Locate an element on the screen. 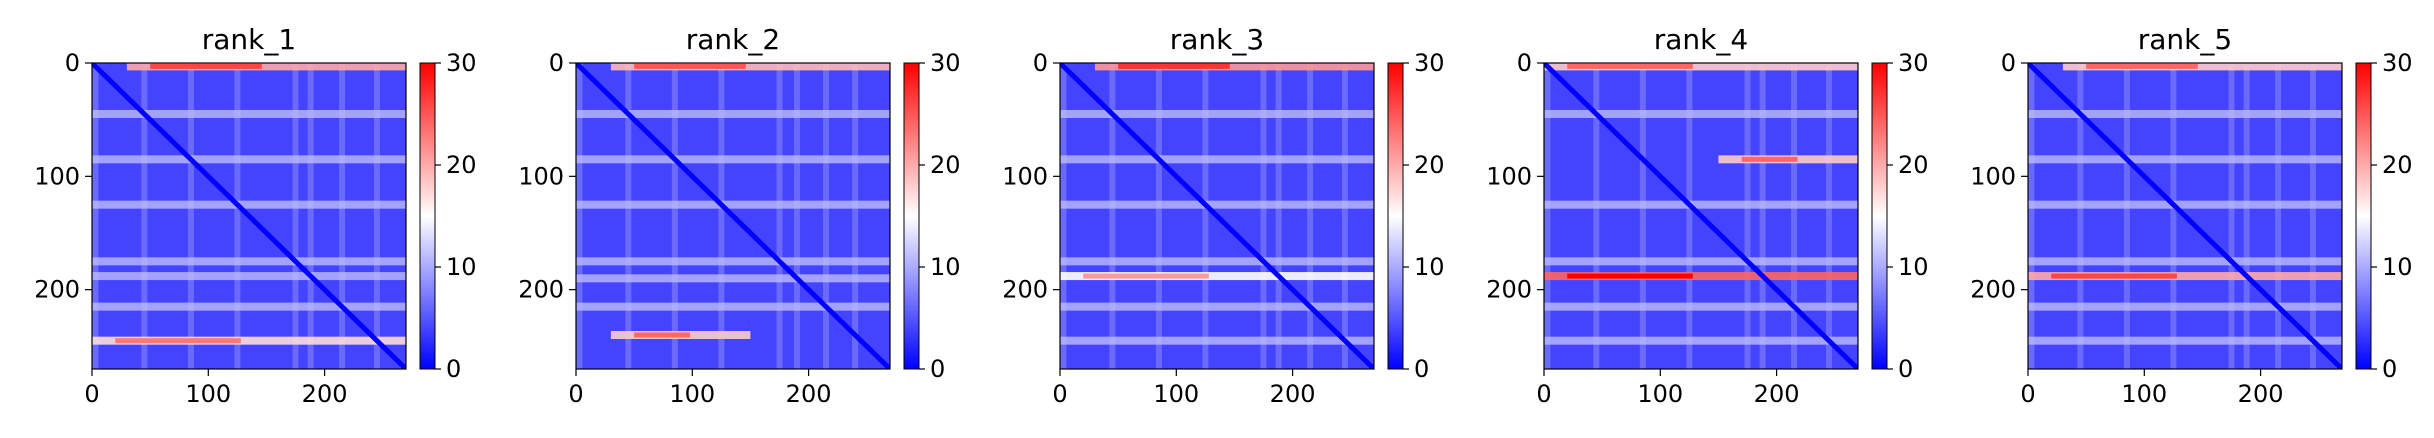 The height and width of the screenshot is (438, 2434). chart-title: rank_1 is located at coordinates (249, 39).